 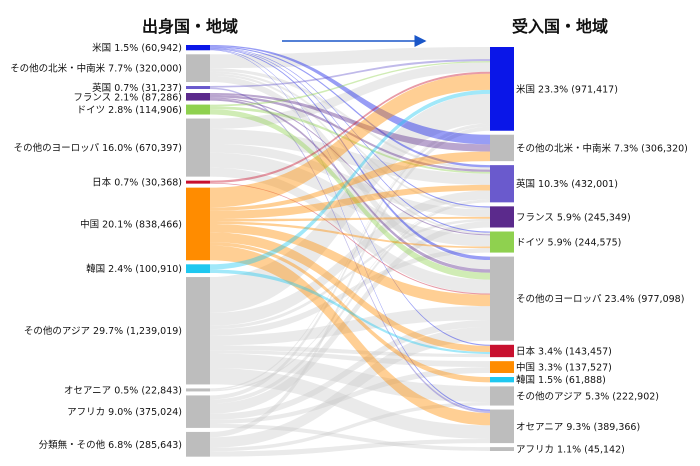 I want to click on source-node-af, so click(x=198, y=411).